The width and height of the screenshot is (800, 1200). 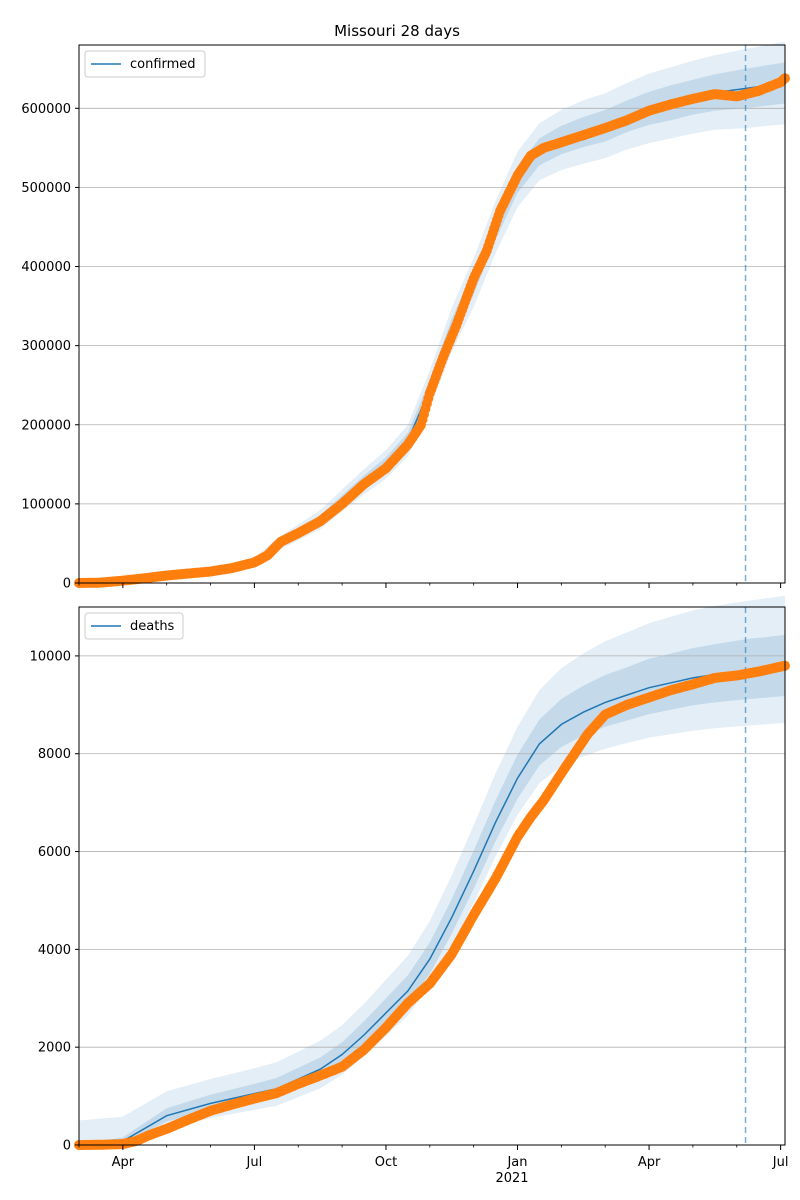 What do you see at coordinates (152, 626) in the screenshot?
I see `legend-label-deaths: deaths` at bounding box center [152, 626].